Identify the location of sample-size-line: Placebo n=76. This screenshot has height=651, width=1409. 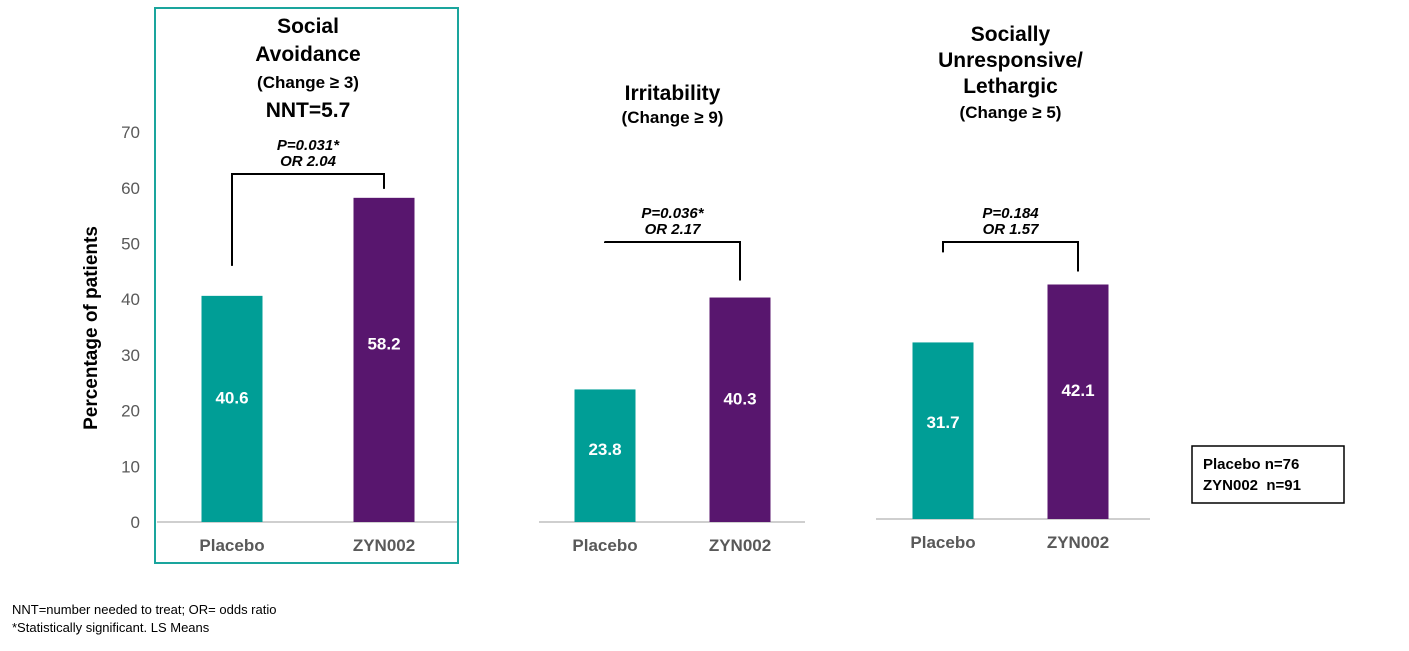
(1251, 464).